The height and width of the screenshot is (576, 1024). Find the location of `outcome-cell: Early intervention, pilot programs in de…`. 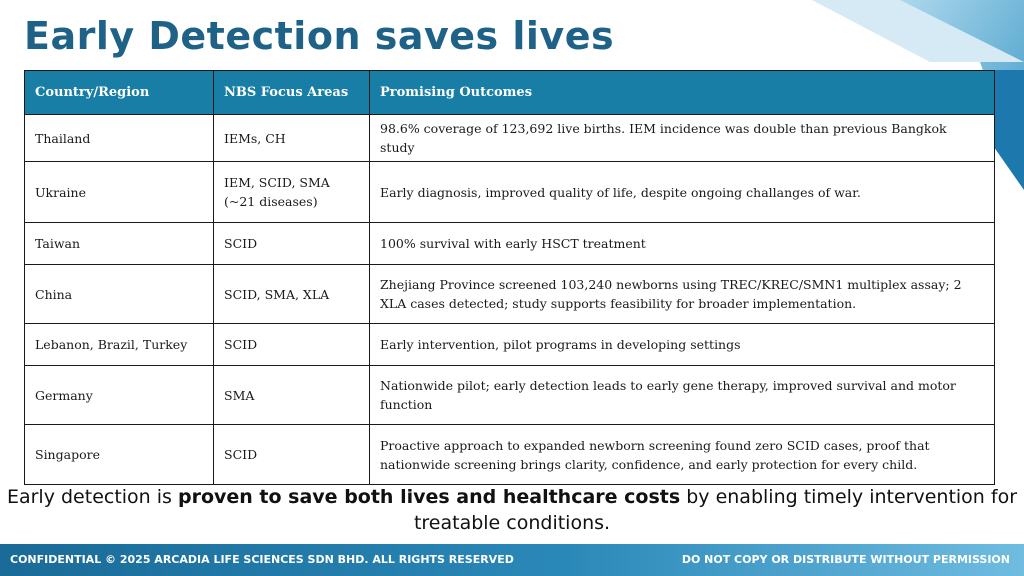

outcome-cell: Early intervention, pilot programs in de… is located at coordinates (682, 344).